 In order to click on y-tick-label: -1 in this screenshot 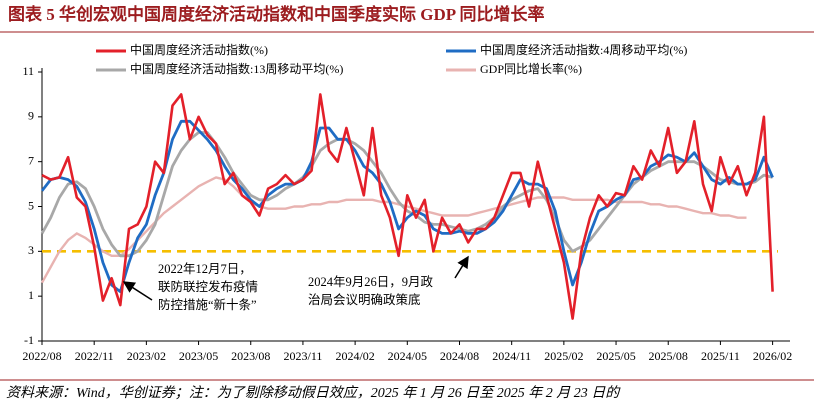, I will do `click(29, 340)`.